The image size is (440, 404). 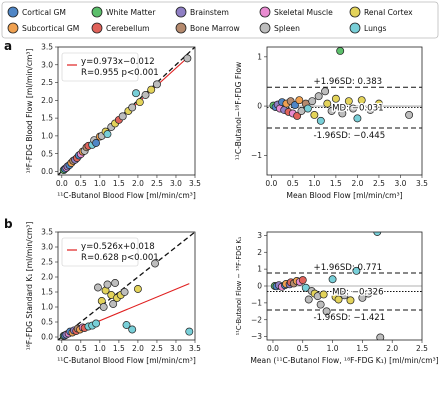 What do you see at coordinates (47, 171) in the screenshot?
I see `y-tick-label: 0.0` at bounding box center [47, 171].